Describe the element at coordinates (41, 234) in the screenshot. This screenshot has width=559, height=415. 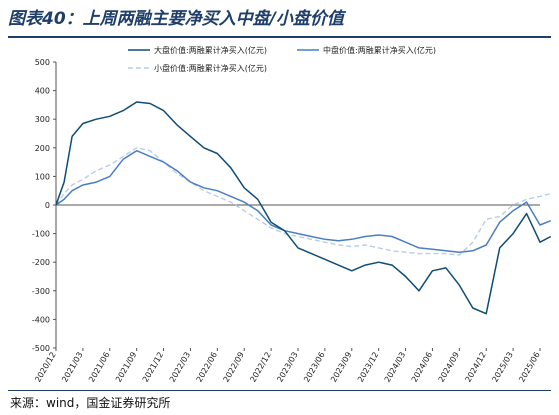
I see `y-tick-label: -100` at that location.